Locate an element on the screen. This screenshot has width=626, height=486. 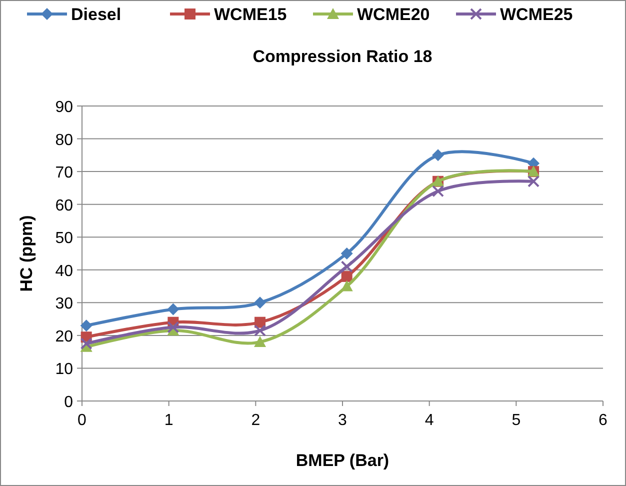
y-tick-label: 50 is located at coordinates (64, 239).